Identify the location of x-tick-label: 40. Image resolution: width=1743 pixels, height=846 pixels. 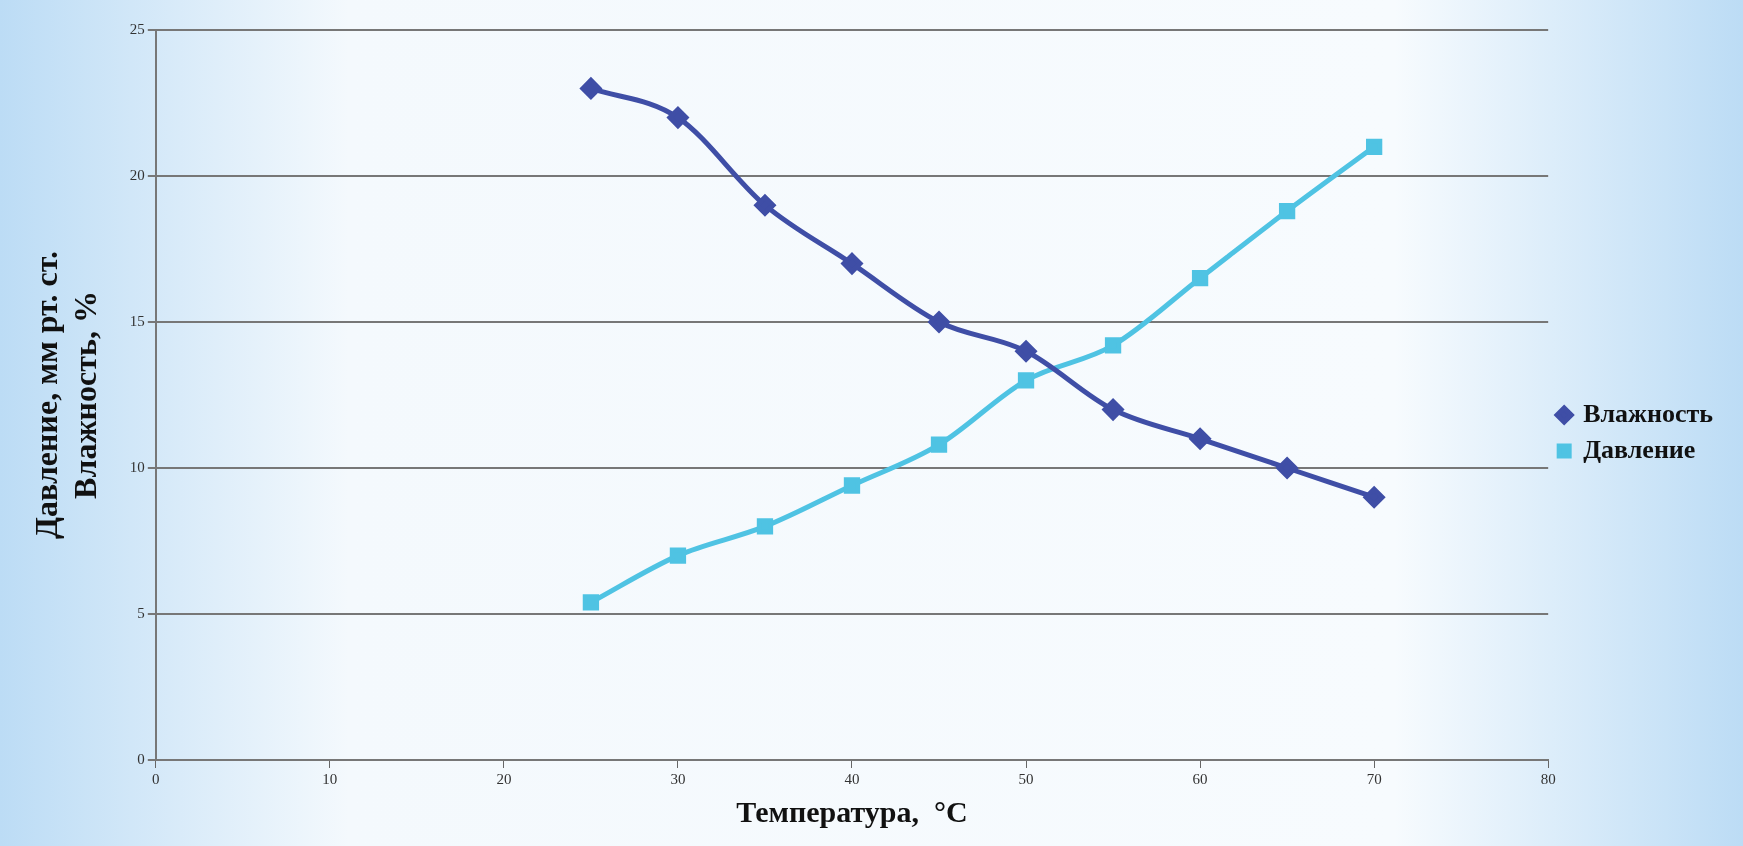
(852, 778).